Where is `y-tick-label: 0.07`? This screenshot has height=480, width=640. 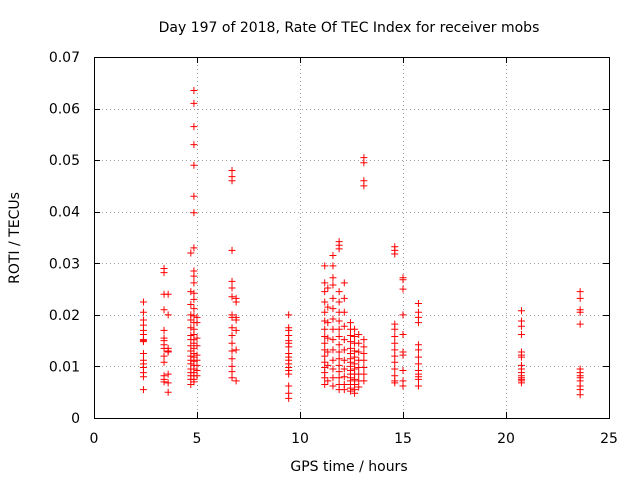 y-tick-label: 0.07 is located at coordinates (64, 58).